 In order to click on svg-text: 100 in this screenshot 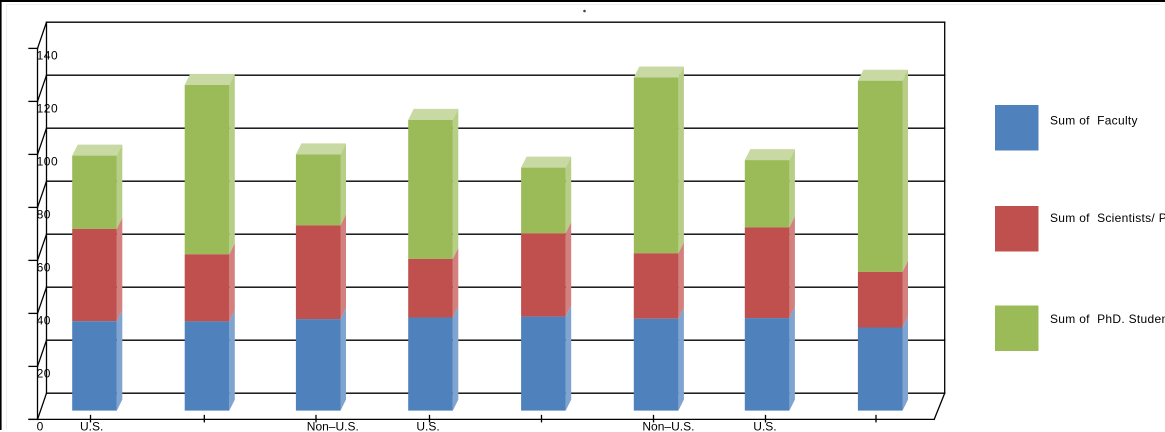, I will do `click(48, 161)`.